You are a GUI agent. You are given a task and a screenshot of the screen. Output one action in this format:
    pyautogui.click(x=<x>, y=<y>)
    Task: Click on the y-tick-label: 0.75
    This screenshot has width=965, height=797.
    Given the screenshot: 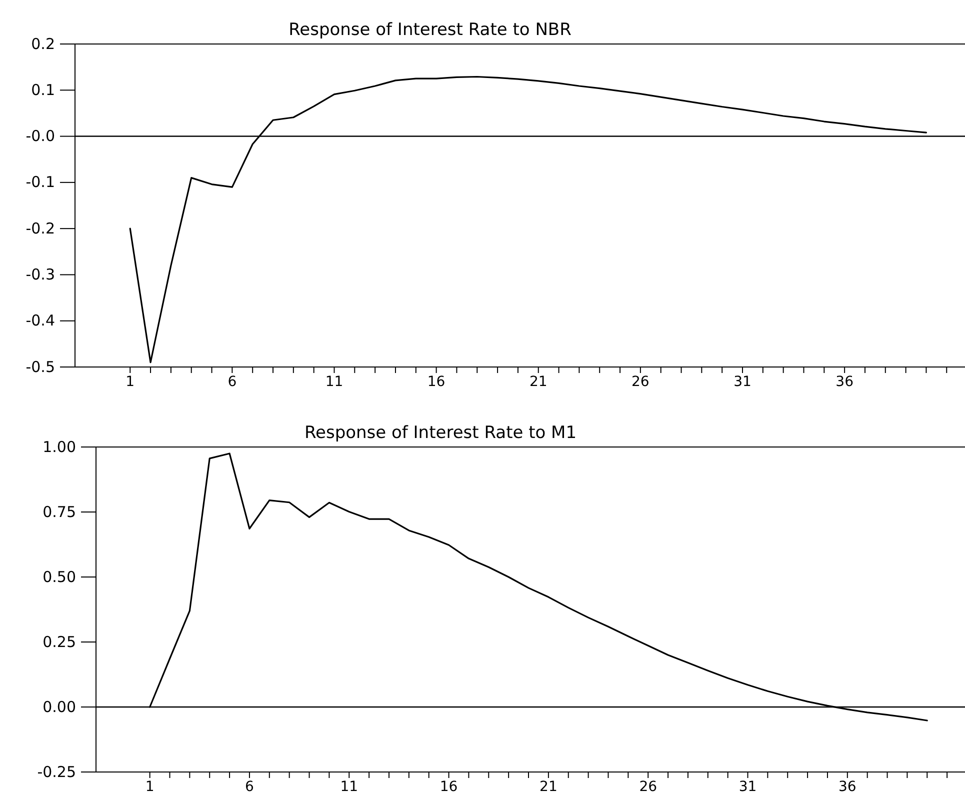 What is the action you would take?
    pyautogui.click(x=59, y=511)
    